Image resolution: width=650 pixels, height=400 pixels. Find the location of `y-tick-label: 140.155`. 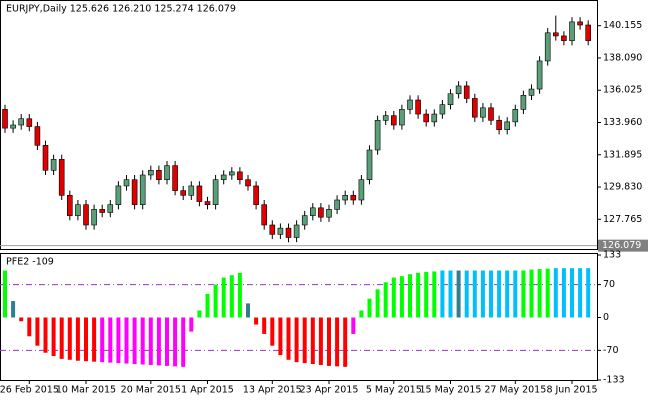

y-tick-label: 140.155 is located at coordinates (622, 25).